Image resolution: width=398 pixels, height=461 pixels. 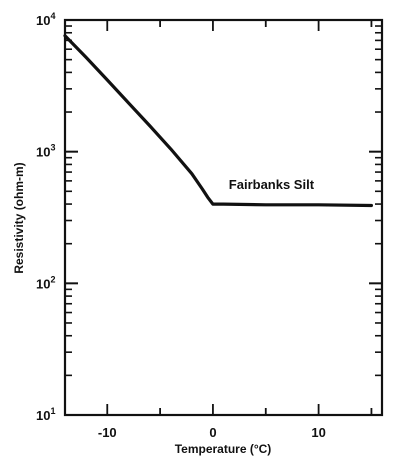 I want to click on x-tick-label: 0, so click(x=212, y=432).